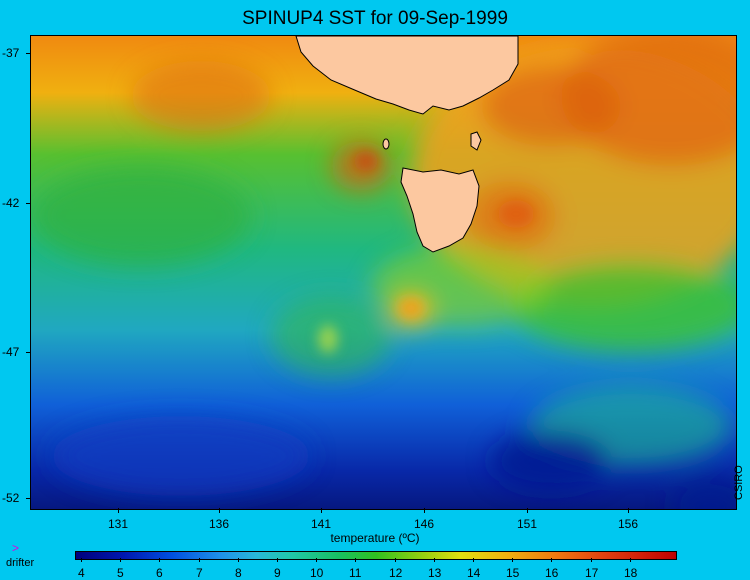 Image resolution: width=750 pixels, height=580 pixels. I want to click on x-tick-label: 146, so click(424, 524).